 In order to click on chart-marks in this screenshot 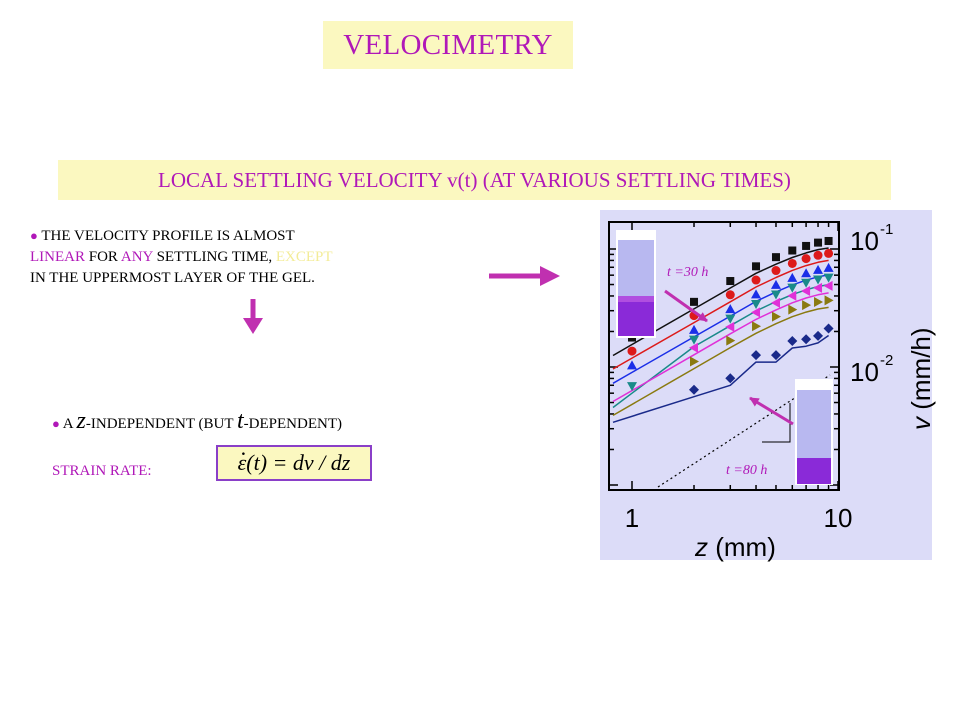, I will do `click(730, 315)`.